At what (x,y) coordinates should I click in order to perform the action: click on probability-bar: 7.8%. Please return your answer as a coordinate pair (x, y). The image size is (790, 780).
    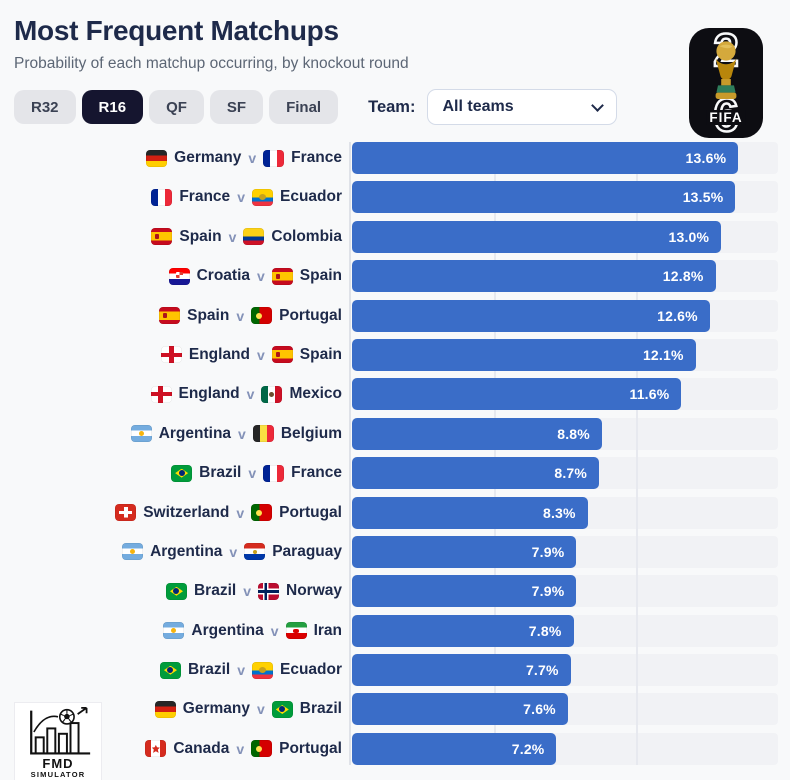
    Looking at the image, I should click on (463, 630).